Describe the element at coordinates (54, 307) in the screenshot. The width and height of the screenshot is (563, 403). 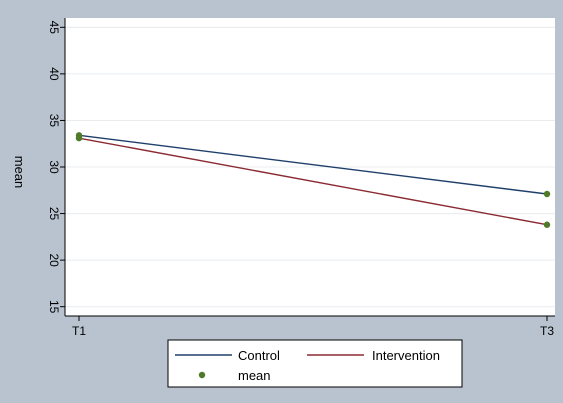
I see `y-tick-label: 15` at that location.